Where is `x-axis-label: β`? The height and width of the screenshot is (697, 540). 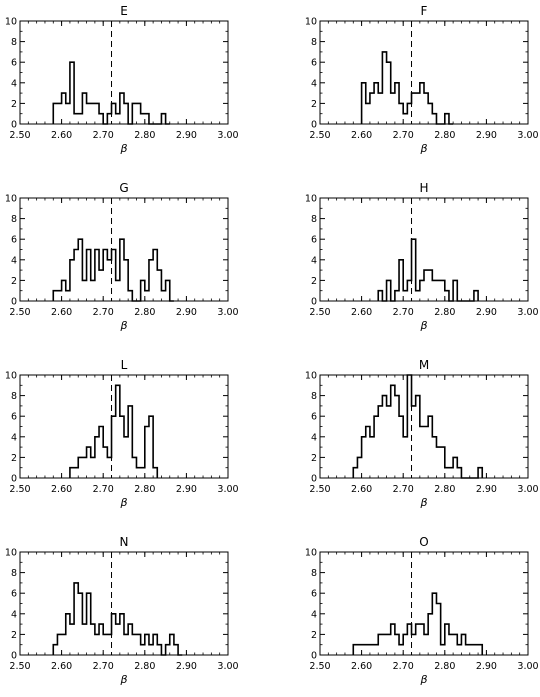
x-axis-label: β is located at coordinates (123, 502).